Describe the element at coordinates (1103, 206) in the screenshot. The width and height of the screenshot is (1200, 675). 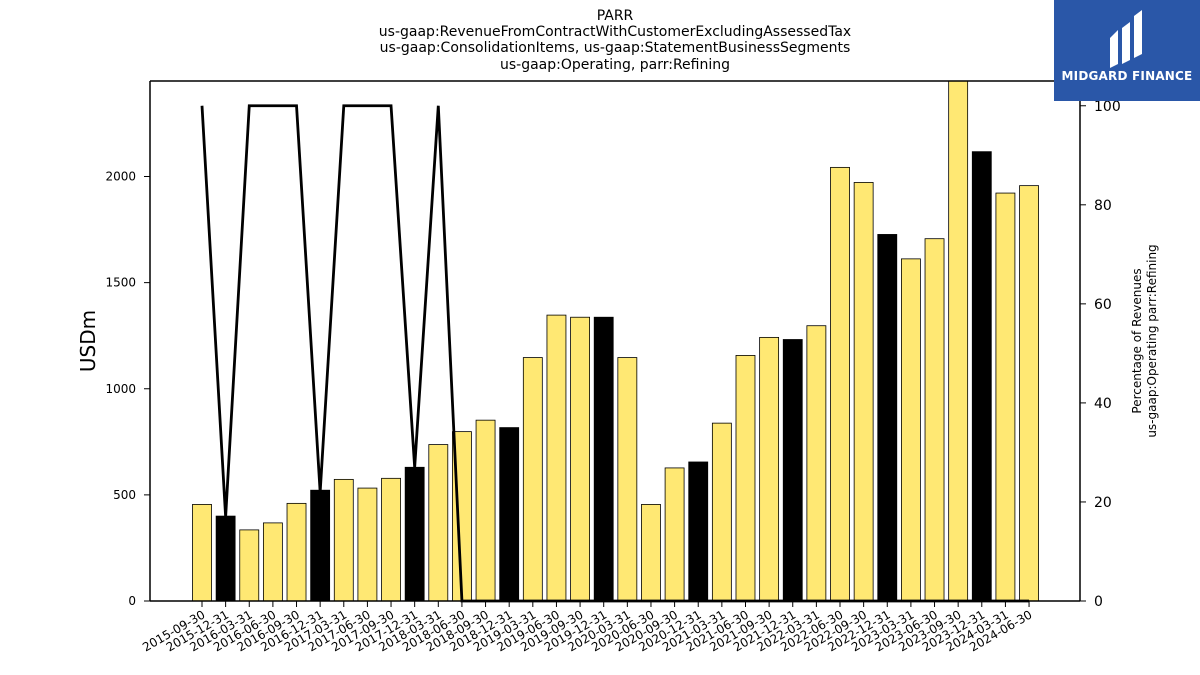
I see `y2-tick-label: 80` at that location.